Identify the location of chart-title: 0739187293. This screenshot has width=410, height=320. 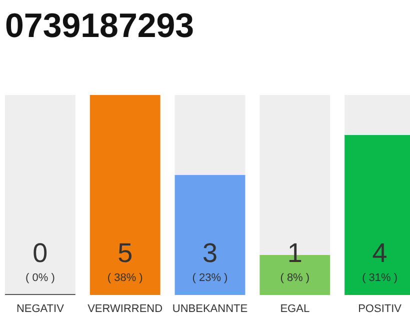
(99, 26).